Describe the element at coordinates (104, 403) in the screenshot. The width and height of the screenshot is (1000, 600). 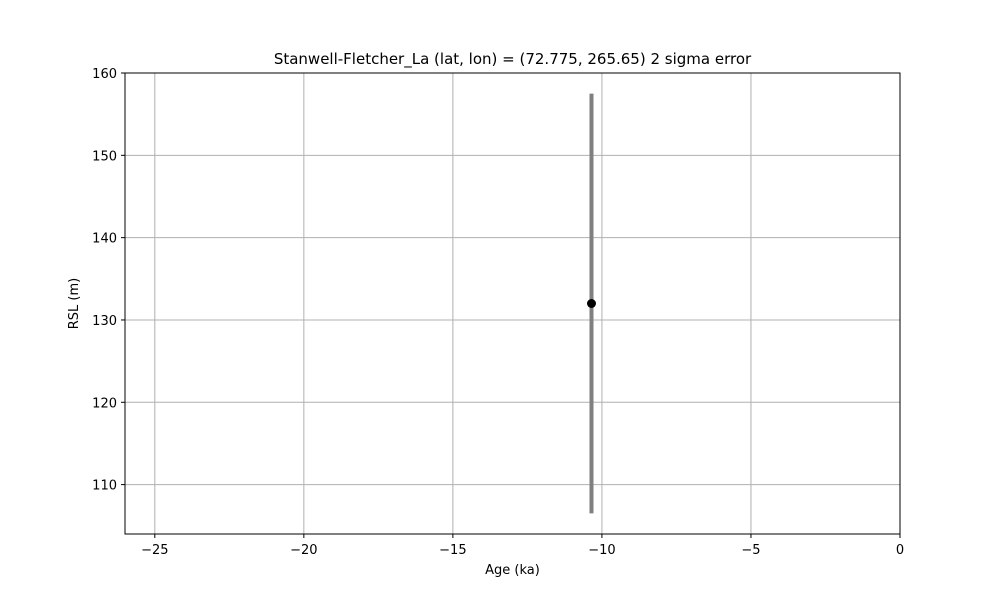
I see `y-tick-label: 120` at that location.